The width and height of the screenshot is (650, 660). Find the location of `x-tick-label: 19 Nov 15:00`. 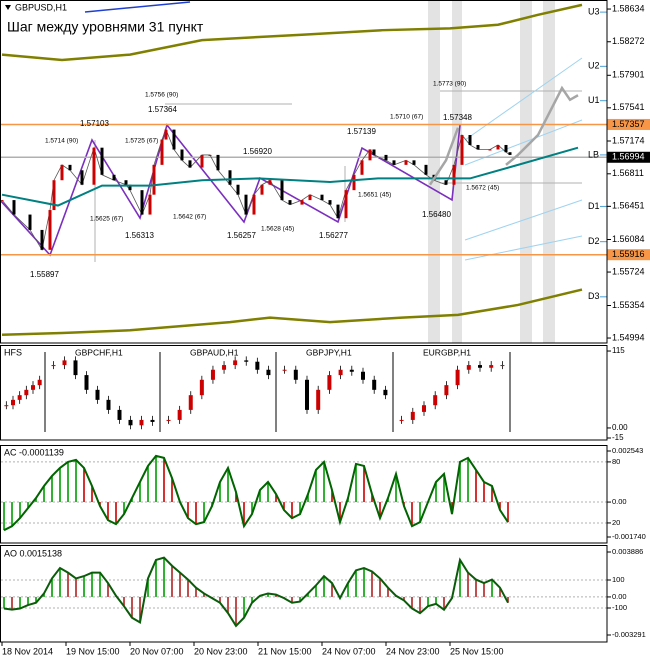

x-tick-label: 19 Nov 15:00 is located at coordinates (93, 651).